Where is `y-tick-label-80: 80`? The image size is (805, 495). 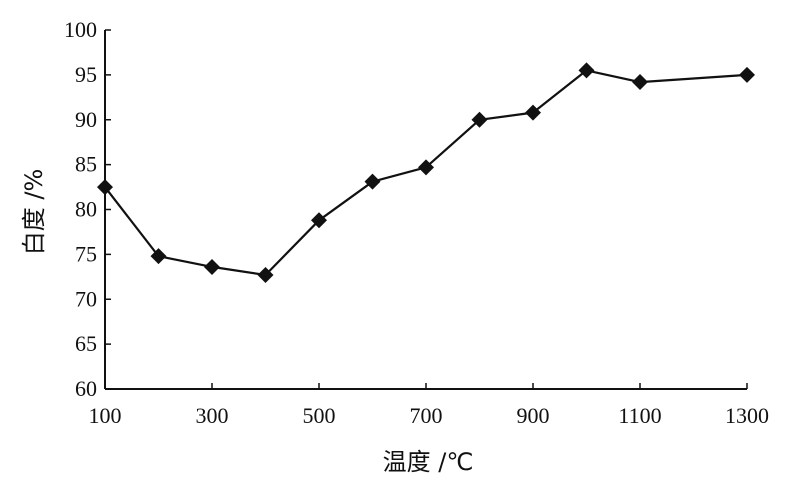 y-tick-label-80: 80 is located at coordinates (86, 209).